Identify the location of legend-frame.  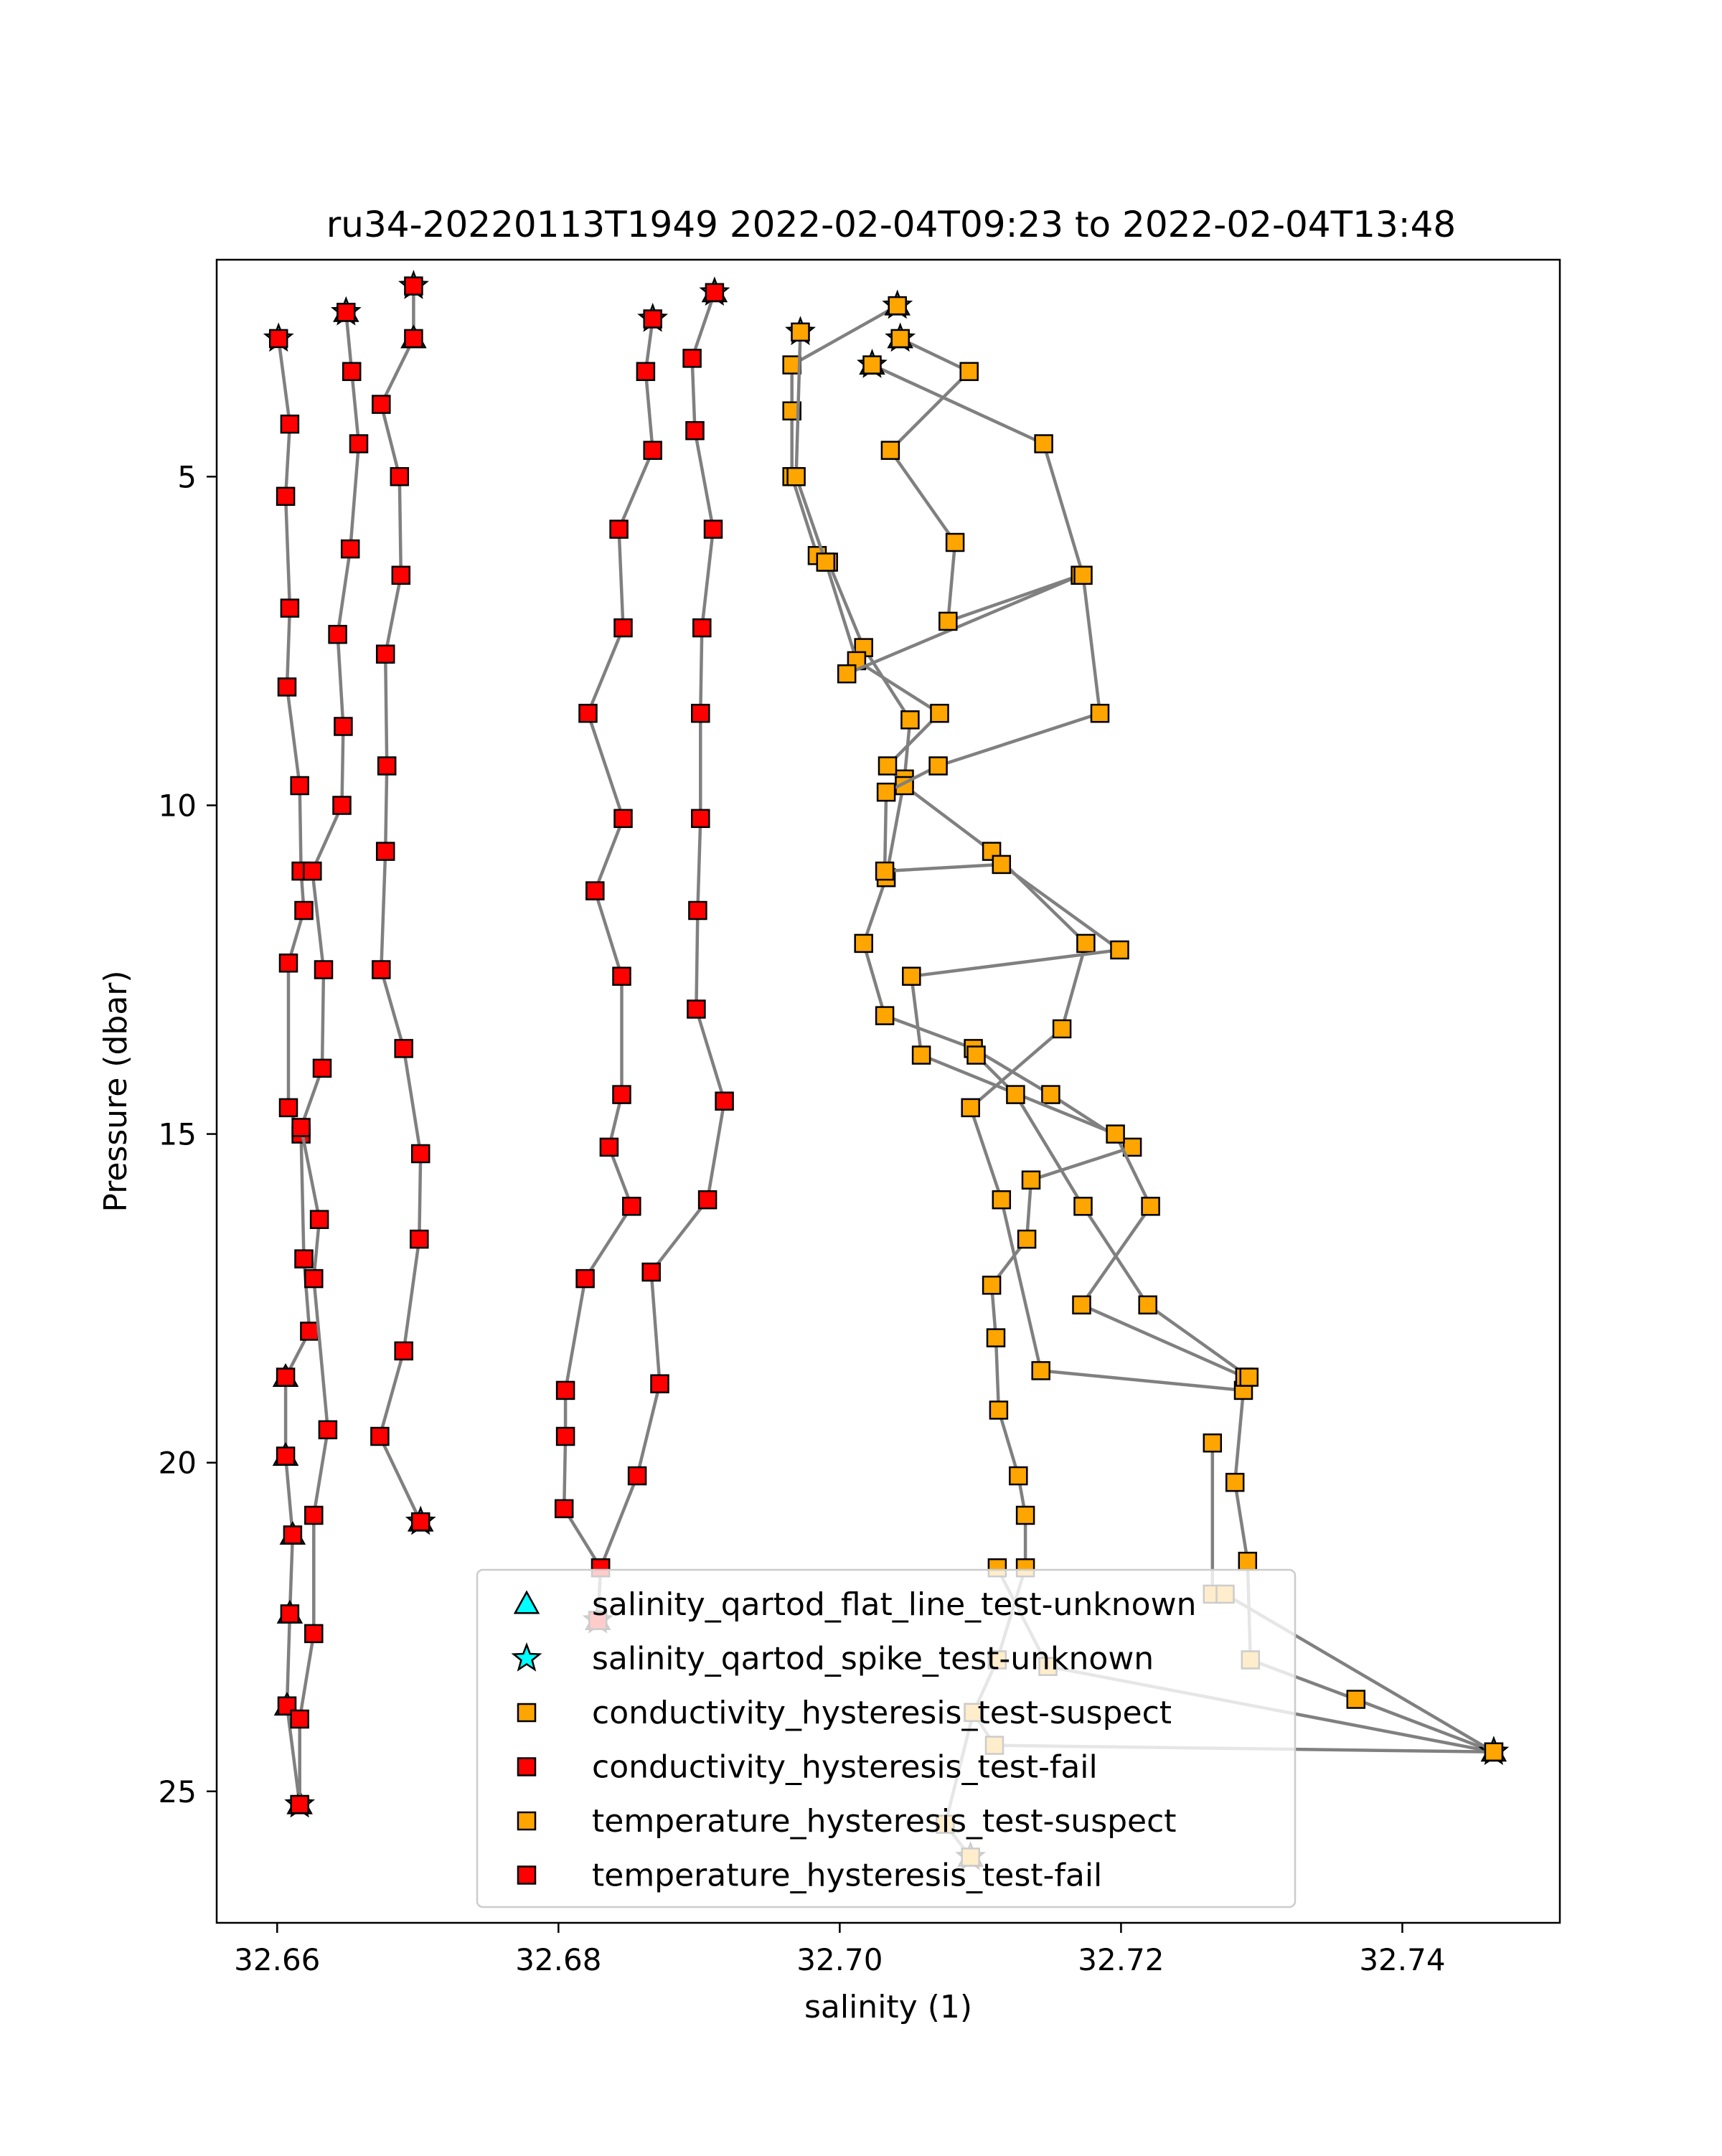
(887, 1738).